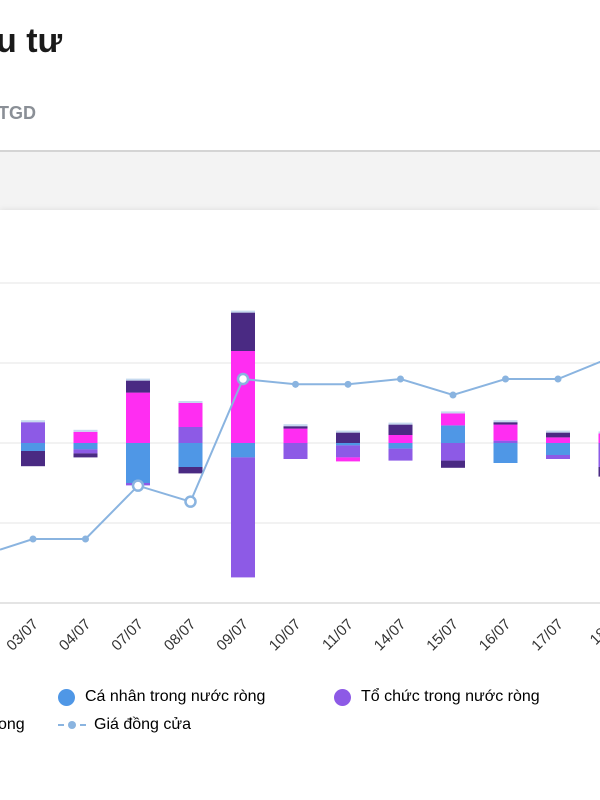  I want to click on x-tick-label: 03/07, so click(22, 635).